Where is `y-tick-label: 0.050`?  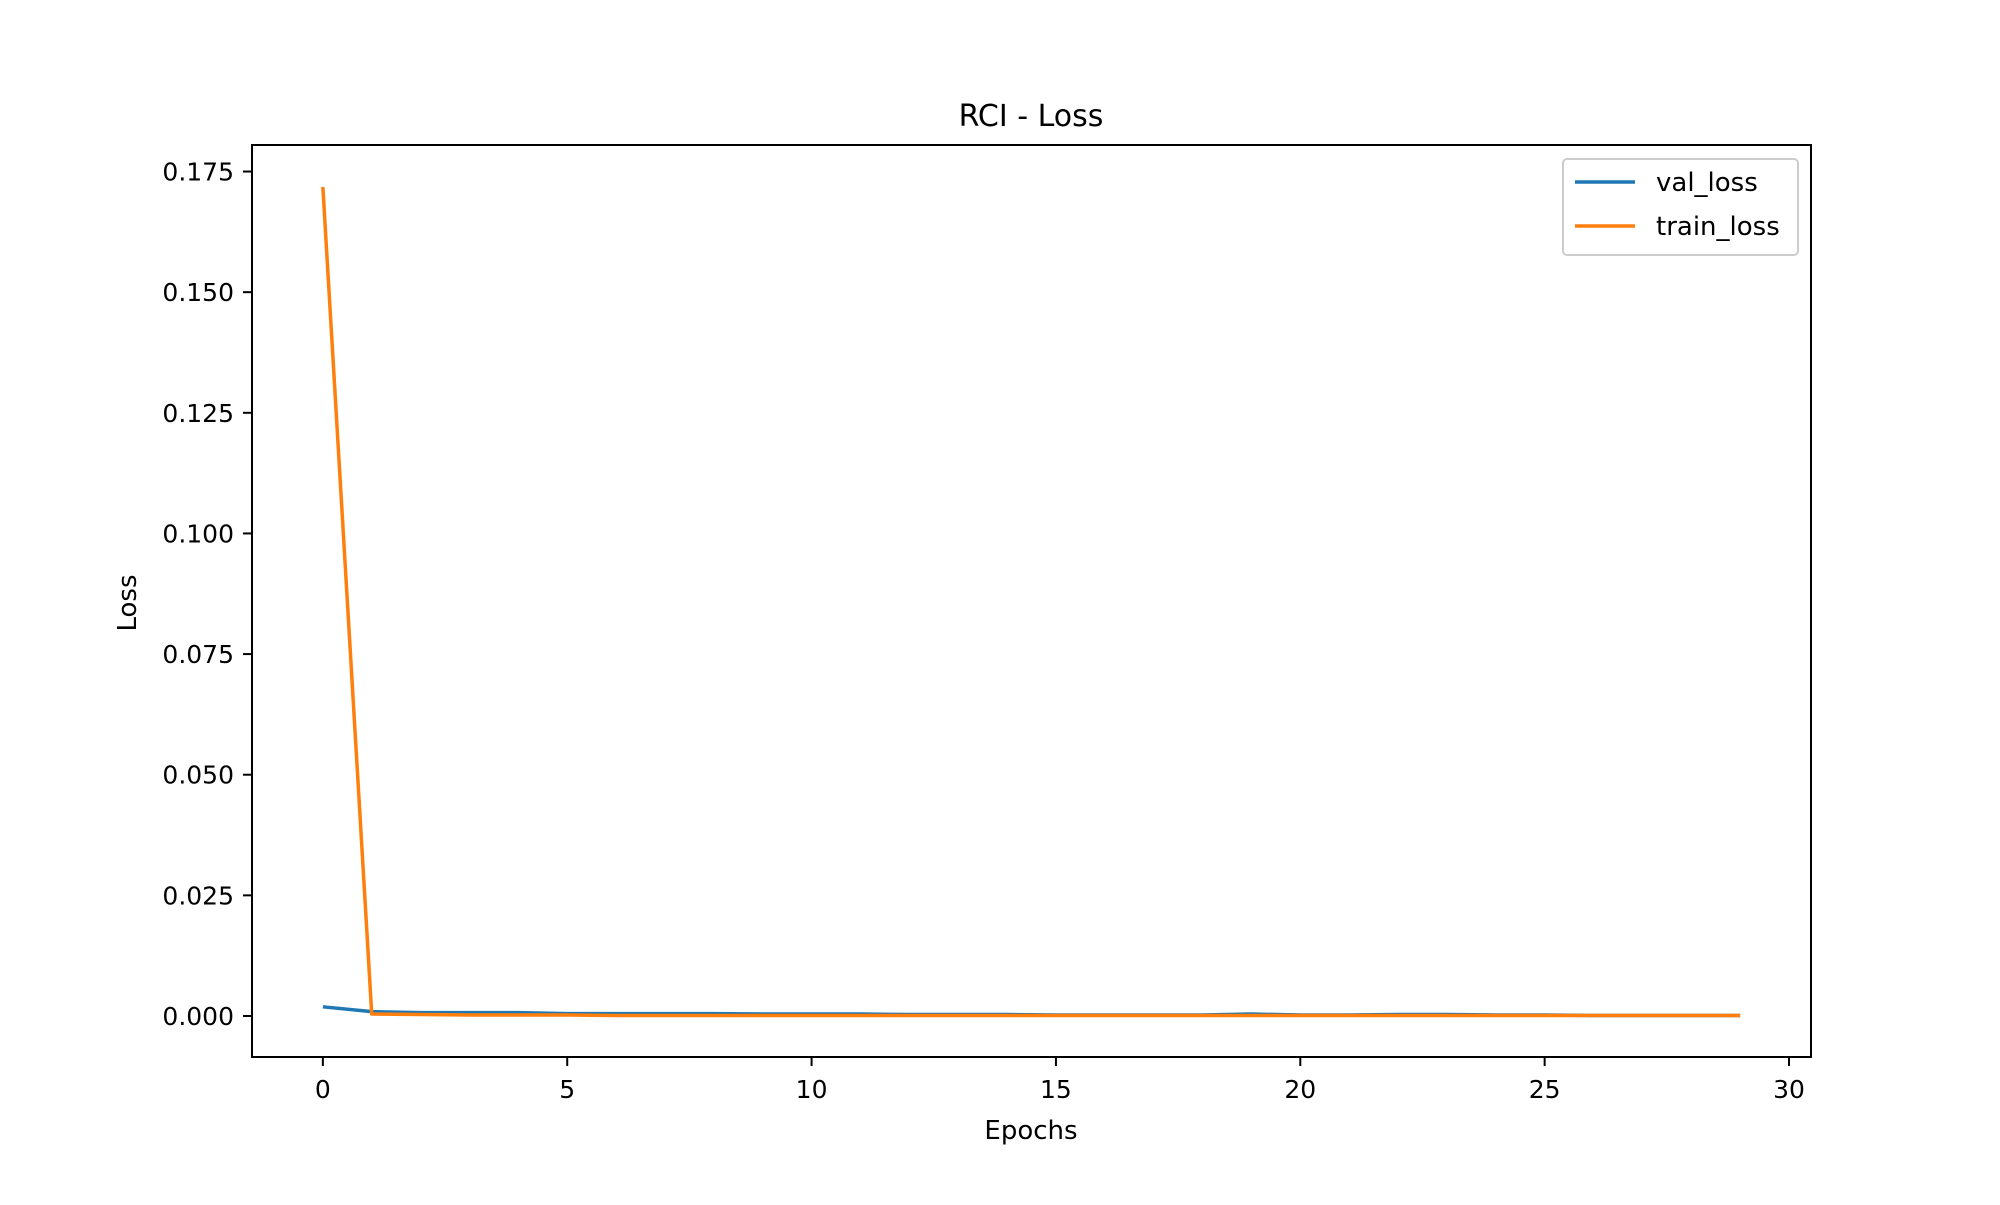 y-tick-label: 0.050 is located at coordinates (198, 775).